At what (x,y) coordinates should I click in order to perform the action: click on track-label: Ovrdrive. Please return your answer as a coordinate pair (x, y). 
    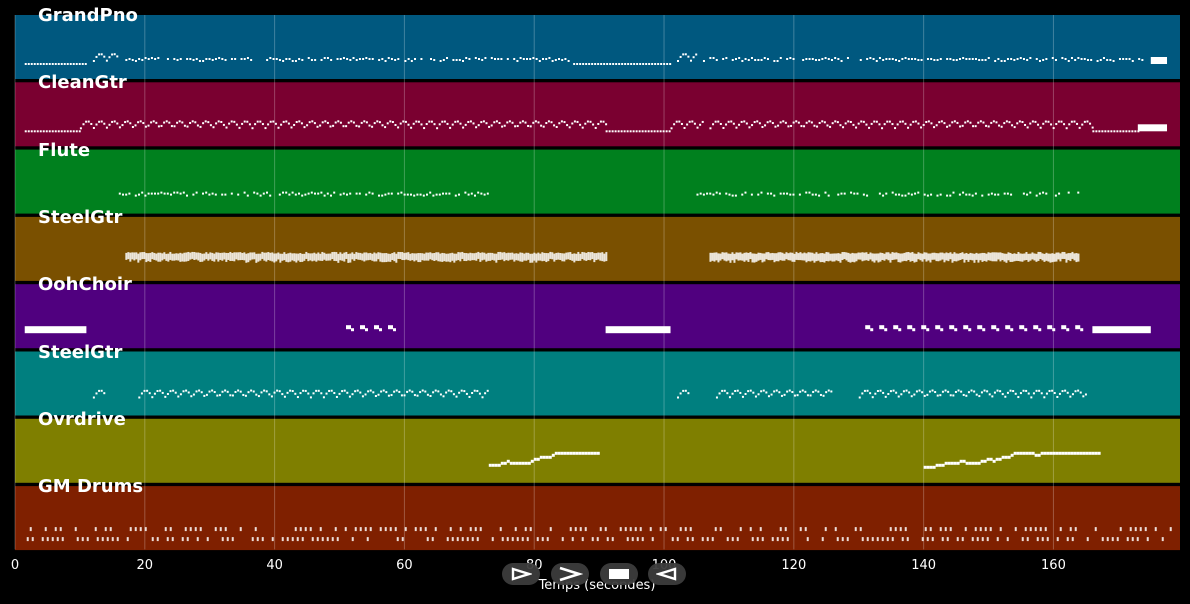
    Looking at the image, I should click on (82, 419).